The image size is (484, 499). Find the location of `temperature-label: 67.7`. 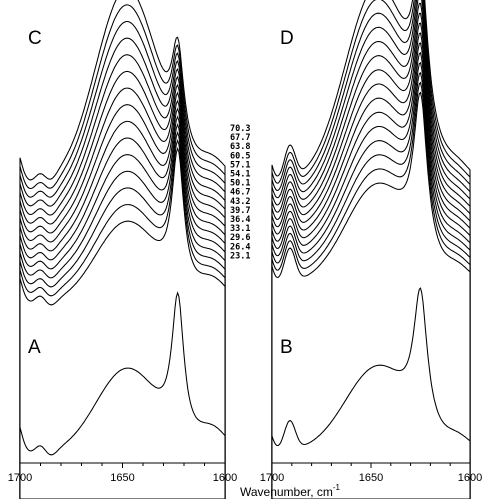

temperature-label: 67.7 is located at coordinates (240, 138).